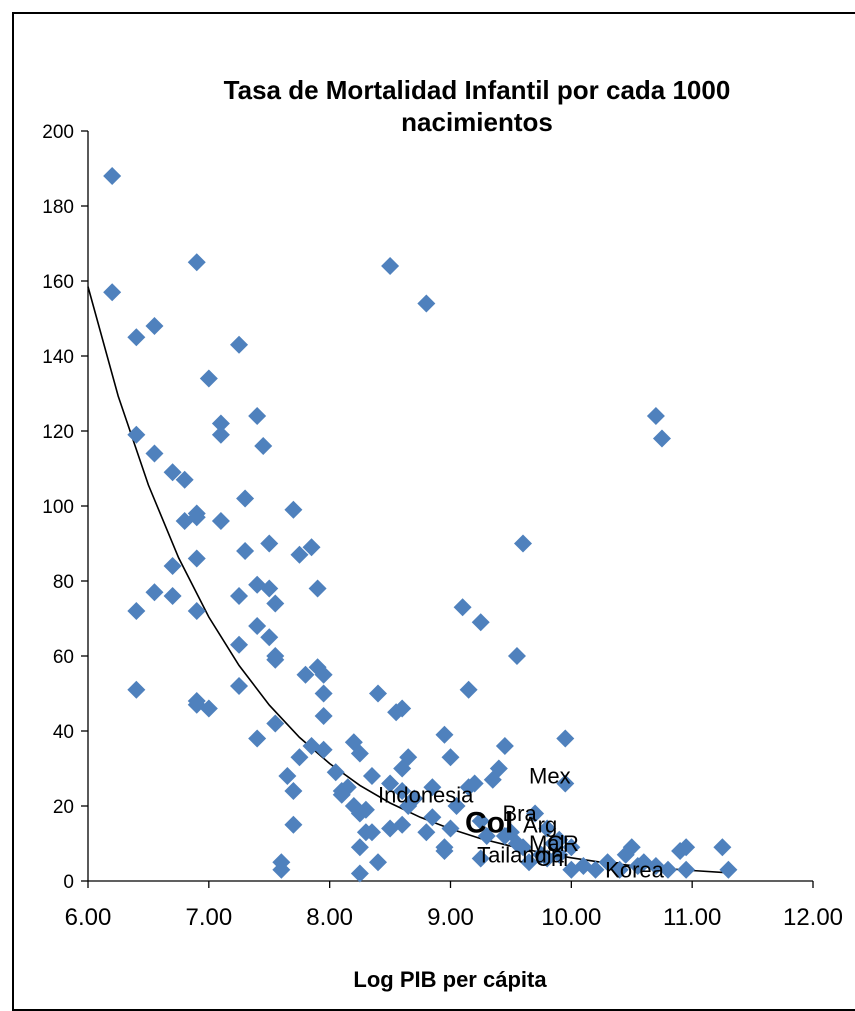 Image resolution: width=855 pixels, height=1011 pixels. What do you see at coordinates (63, 582) in the screenshot?
I see `y-tick-label: 80` at bounding box center [63, 582].